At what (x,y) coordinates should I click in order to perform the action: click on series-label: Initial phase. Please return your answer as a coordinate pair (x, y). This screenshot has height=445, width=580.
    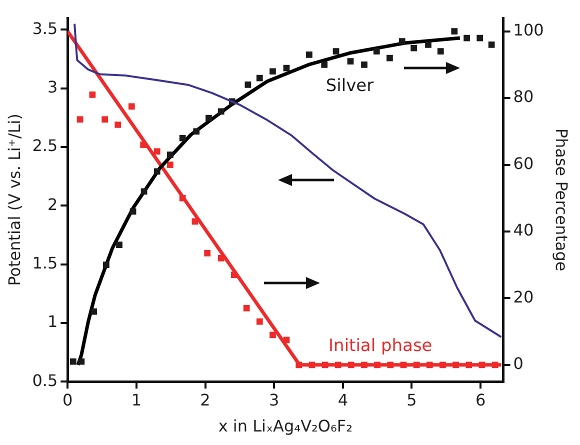
    Looking at the image, I should click on (380, 346).